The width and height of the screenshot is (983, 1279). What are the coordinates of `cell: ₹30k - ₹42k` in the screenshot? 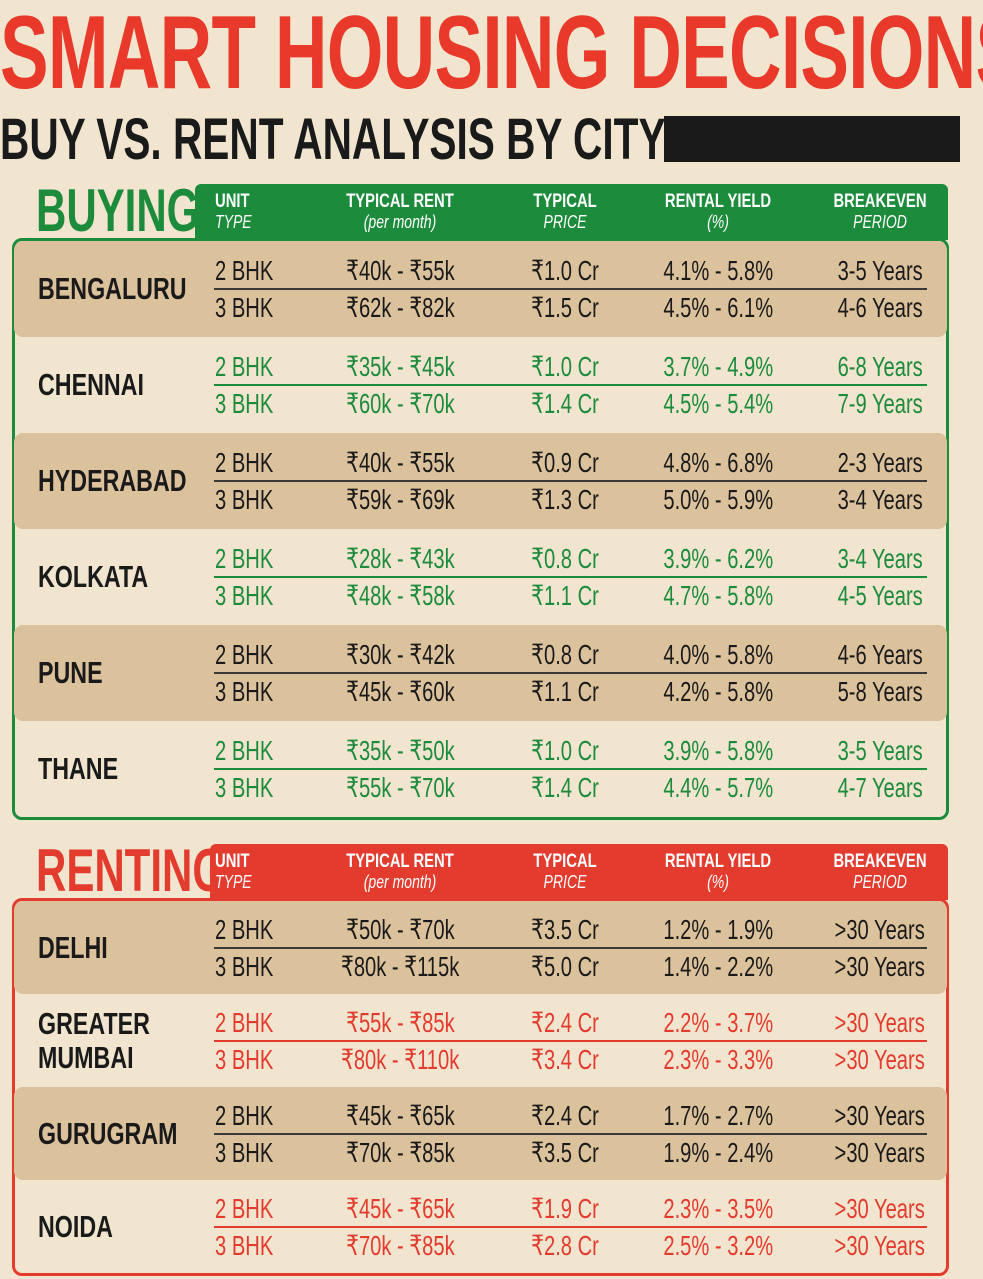 It's located at (400, 655).